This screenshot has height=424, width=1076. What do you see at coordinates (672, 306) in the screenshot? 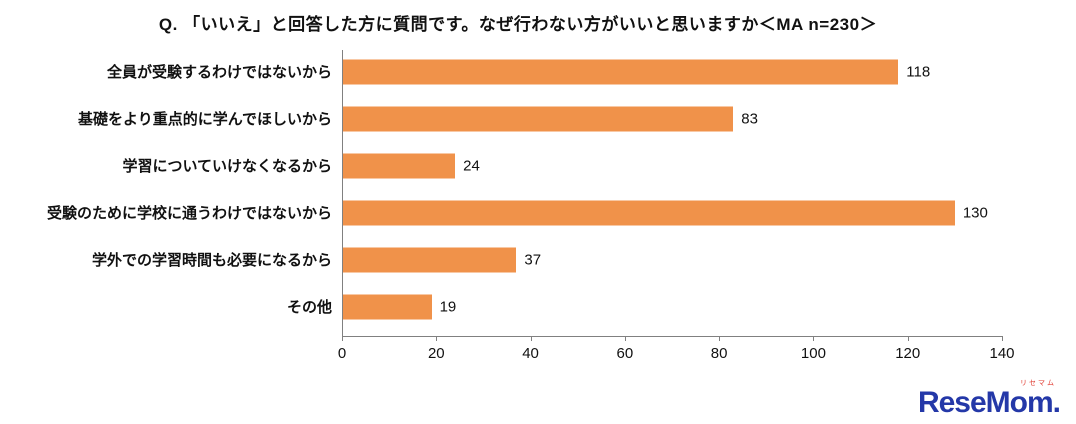
I see `bar-track: 19` at bounding box center [672, 306].